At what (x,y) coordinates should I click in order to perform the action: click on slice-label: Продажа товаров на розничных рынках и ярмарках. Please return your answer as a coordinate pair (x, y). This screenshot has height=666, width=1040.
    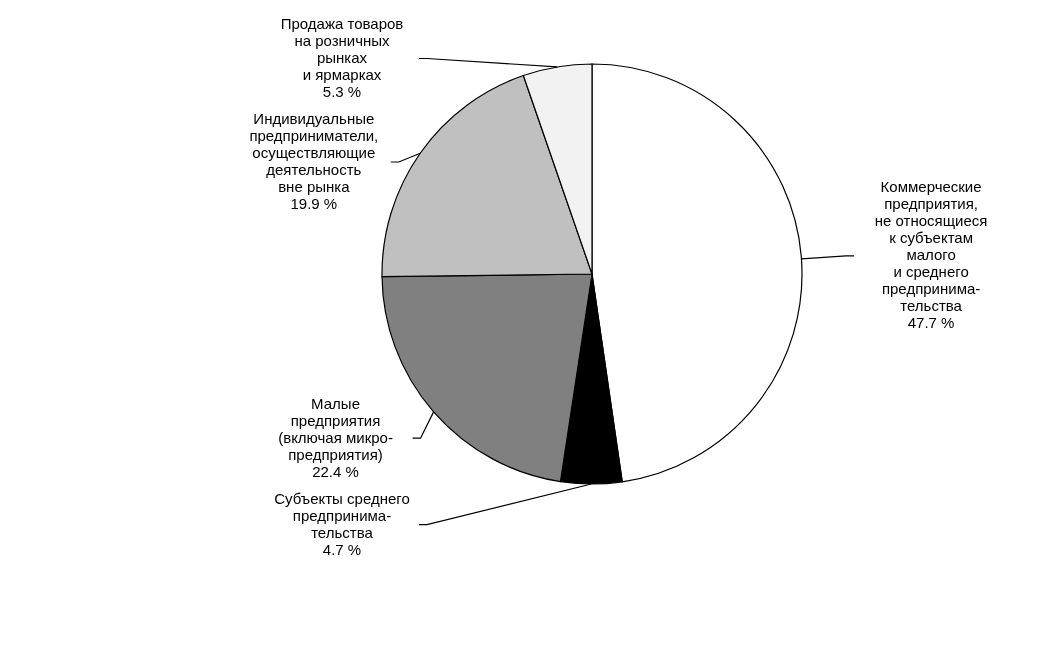
    Looking at the image, I should click on (342, 49).